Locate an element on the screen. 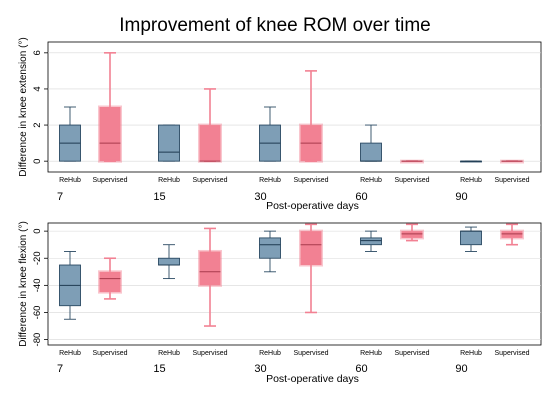 The image size is (550, 404). chart-title: Improvement of knee ROM over time is located at coordinates (275, 25).